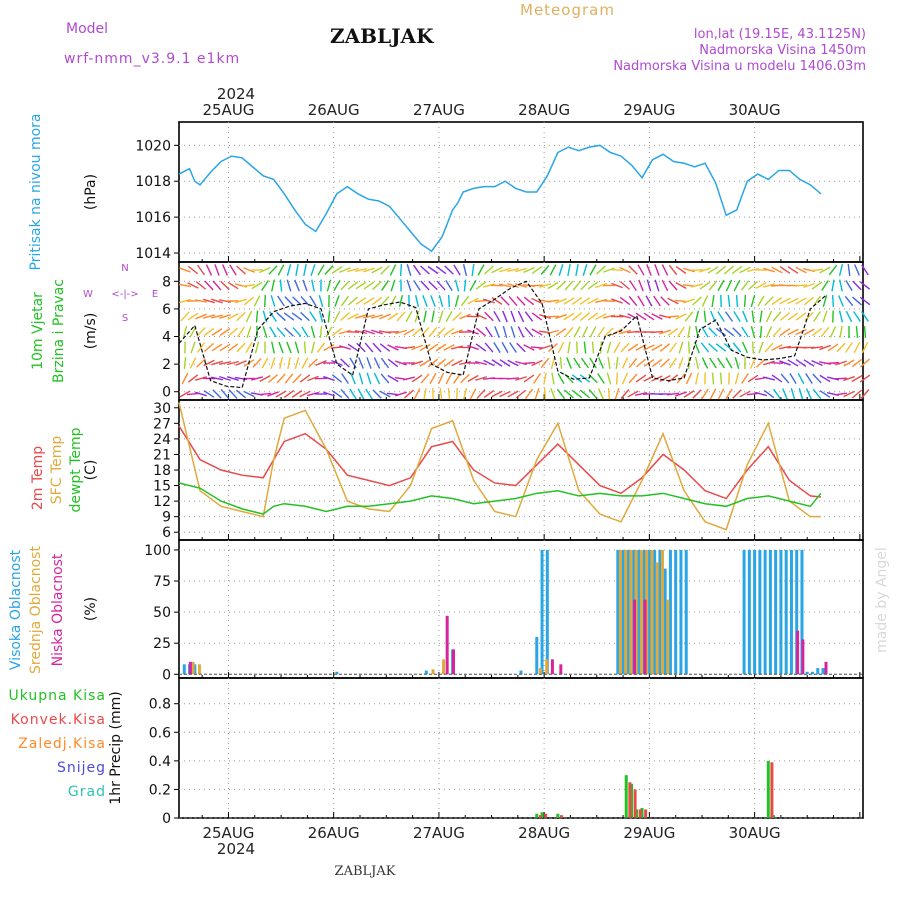  What do you see at coordinates (502, 334) in the screenshot?
I see `wind-speed-line` at bounding box center [502, 334].